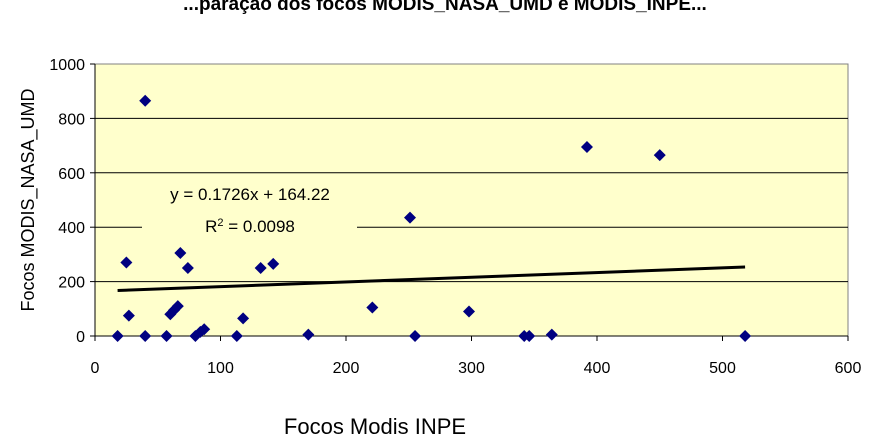  I want to click on x-tick-label: 0, so click(95, 368).